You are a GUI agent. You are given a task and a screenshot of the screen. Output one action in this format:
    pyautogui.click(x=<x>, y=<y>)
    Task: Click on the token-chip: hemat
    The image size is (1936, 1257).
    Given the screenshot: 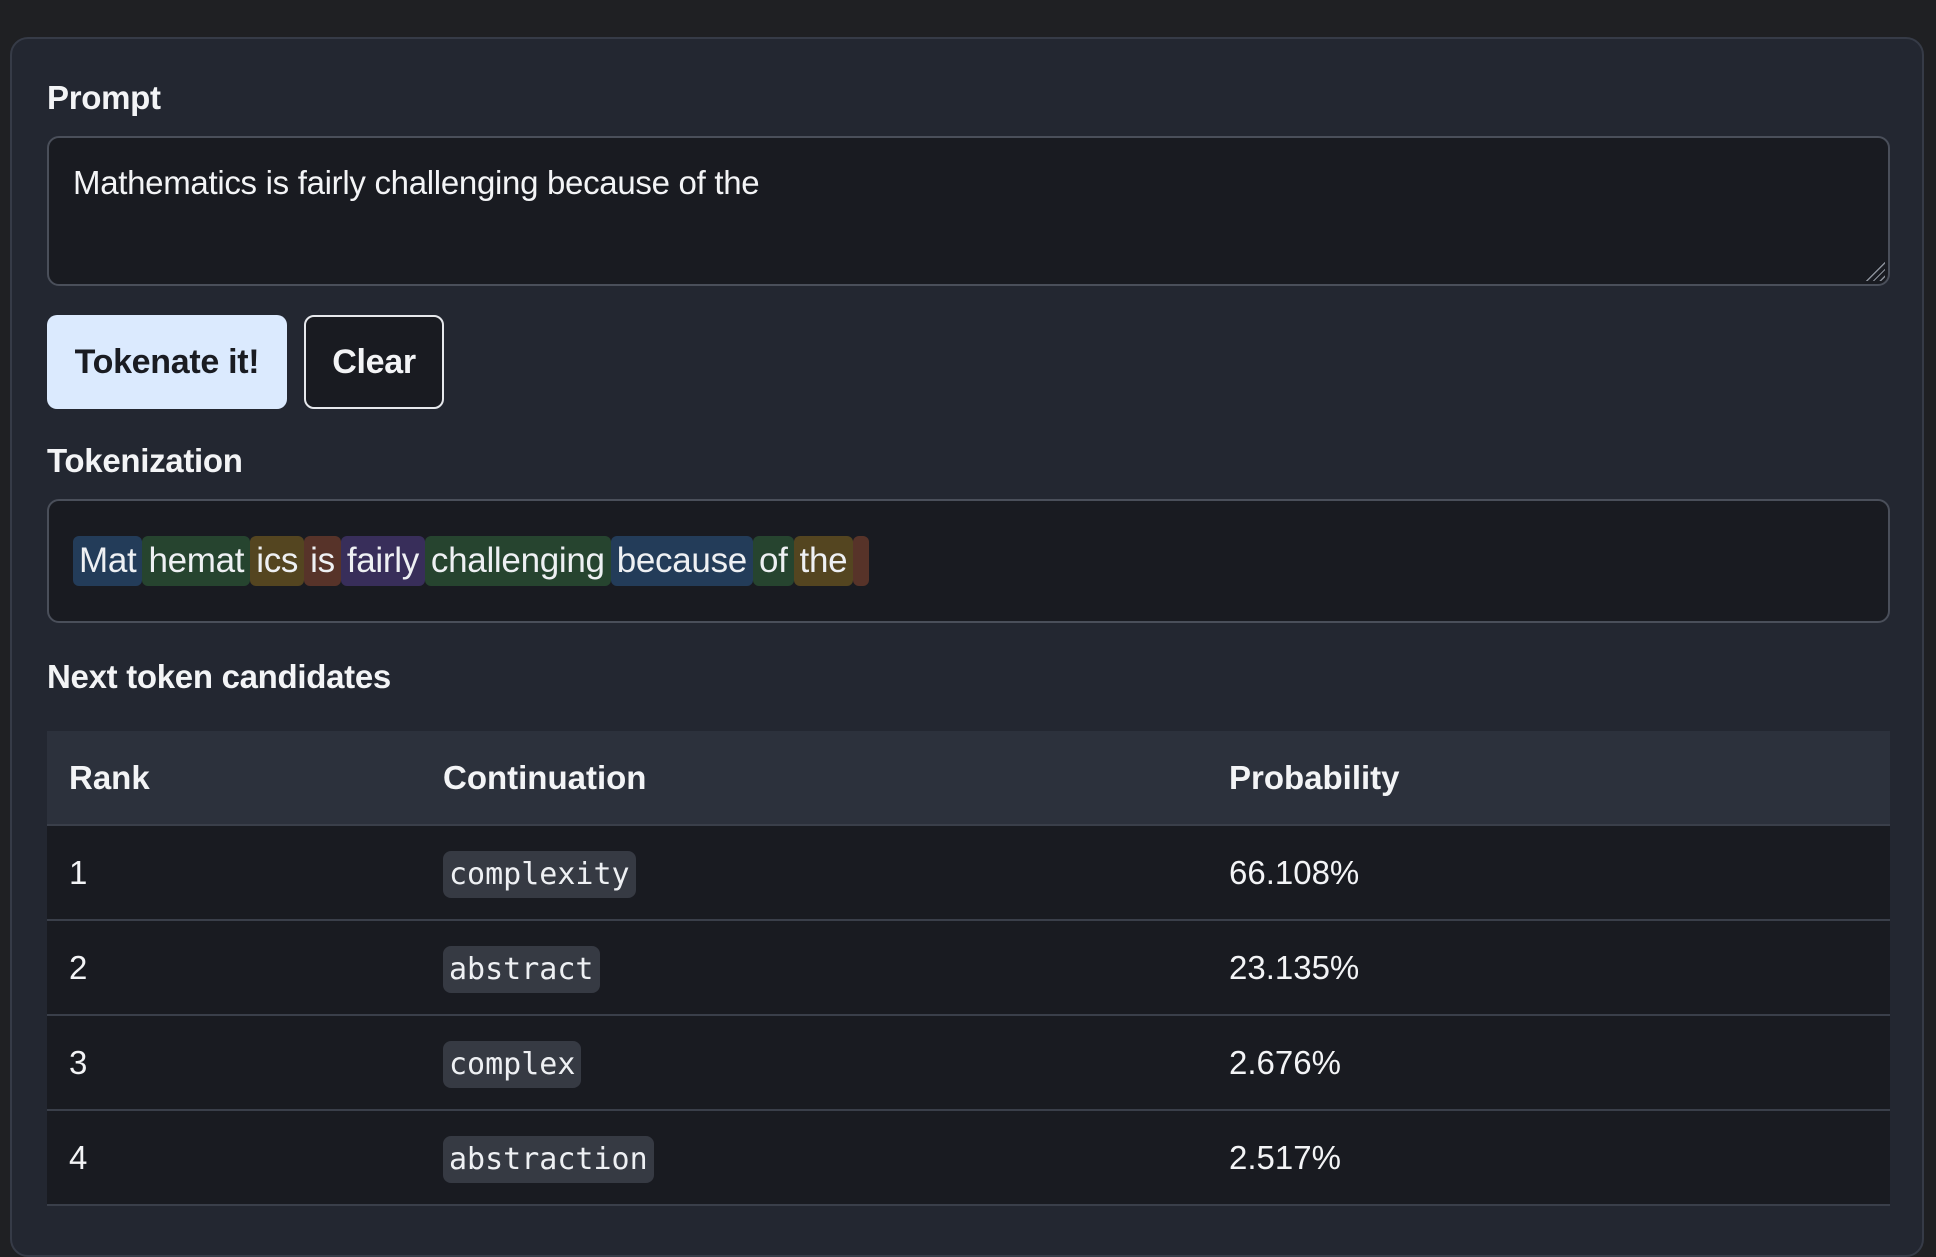 What is the action you would take?
    pyautogui.click(x=196, y=561)
    